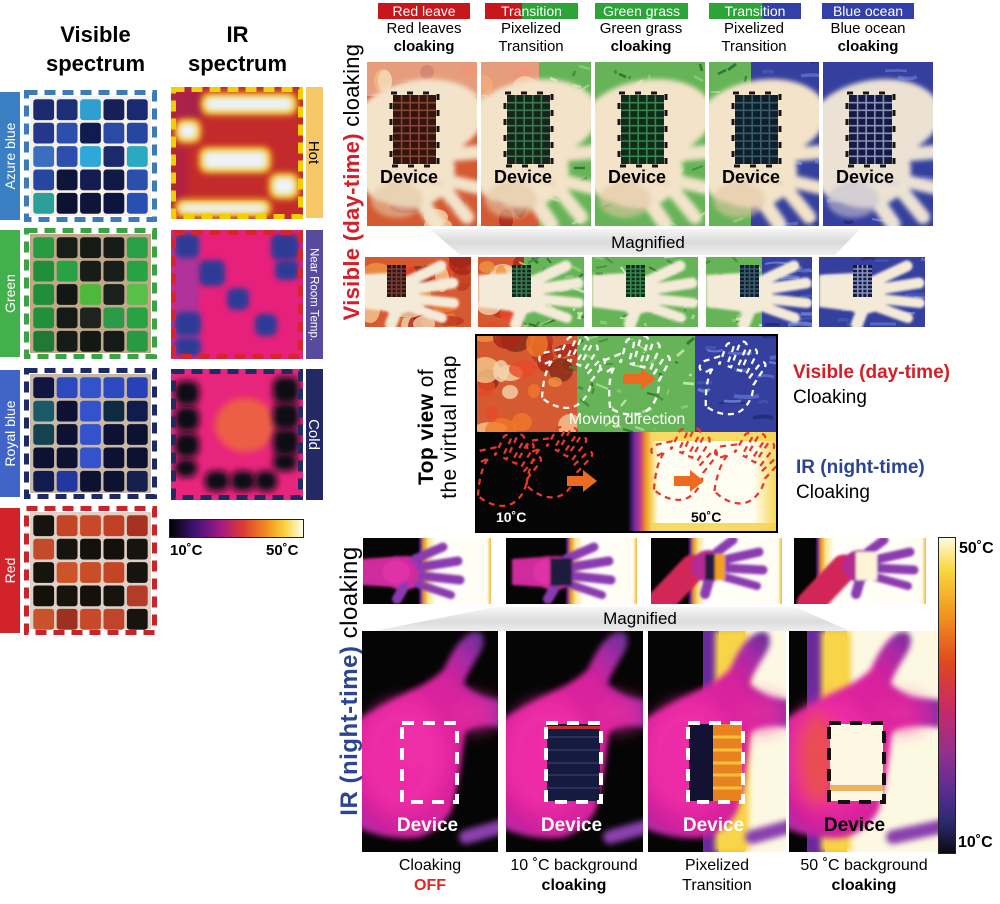 This screenshot has width=1000, height=904. What do you see at coordinates (627, 419) in the screenshot?
I see `svg-text: Moving direction` at bounding box center [627, 419].